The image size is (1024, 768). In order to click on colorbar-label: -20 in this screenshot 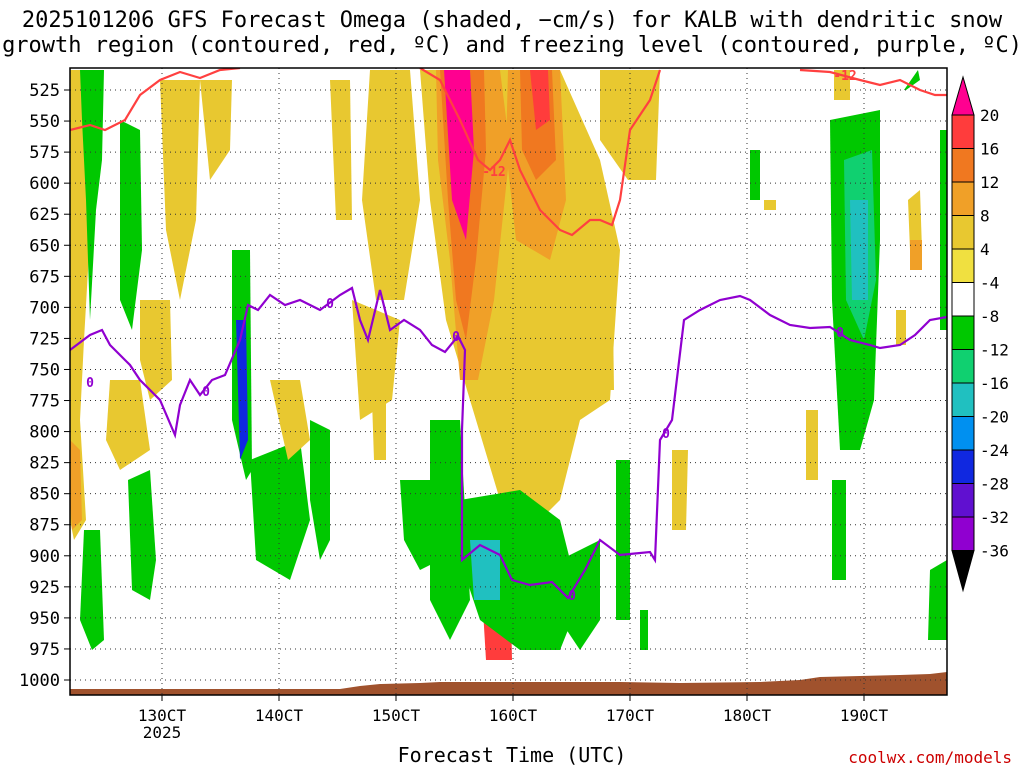, I will do `click(994, 417)`.